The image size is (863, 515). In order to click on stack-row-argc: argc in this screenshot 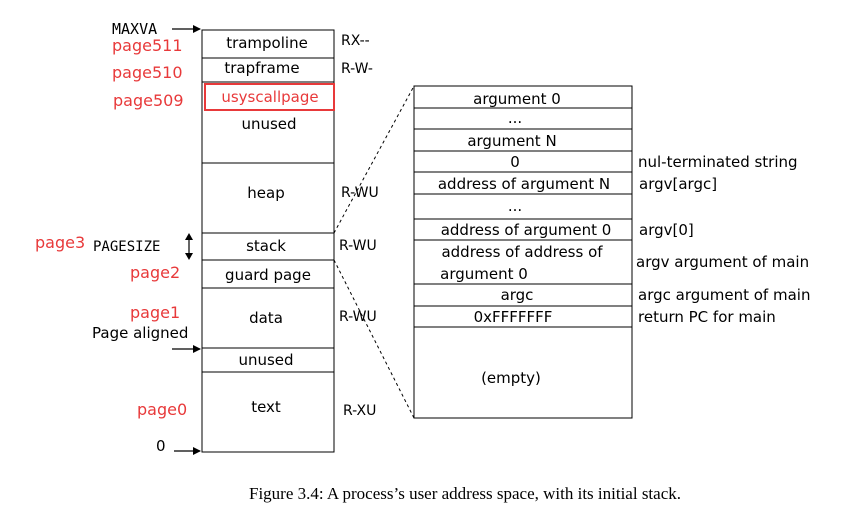, I will do `click(517, 295)`.